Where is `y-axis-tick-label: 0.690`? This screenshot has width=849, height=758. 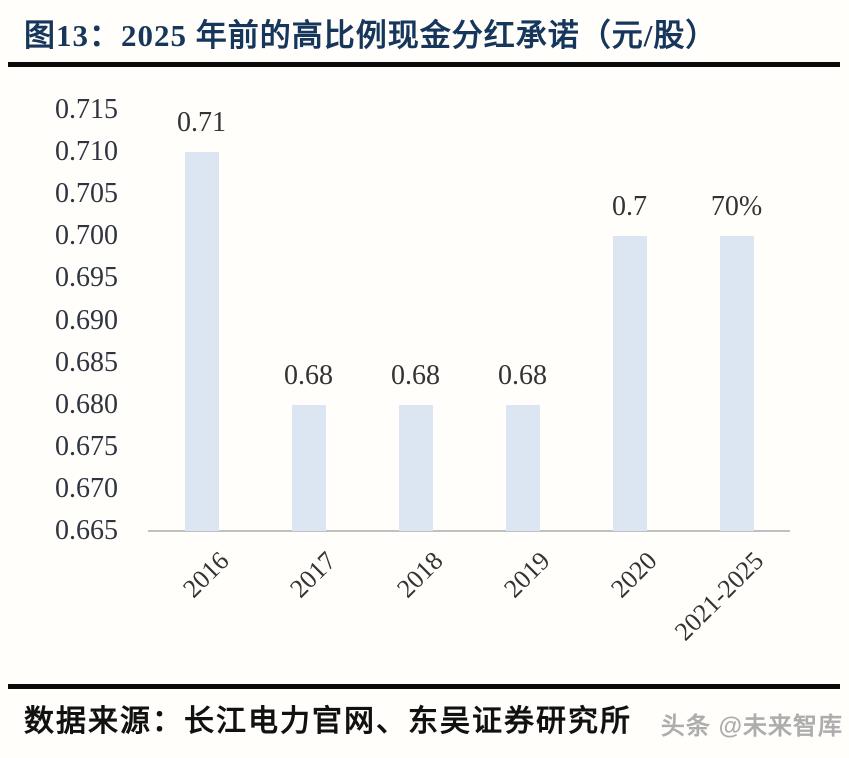
y-axis-tick-label: 0.690 is located at coordinates (86, 320).